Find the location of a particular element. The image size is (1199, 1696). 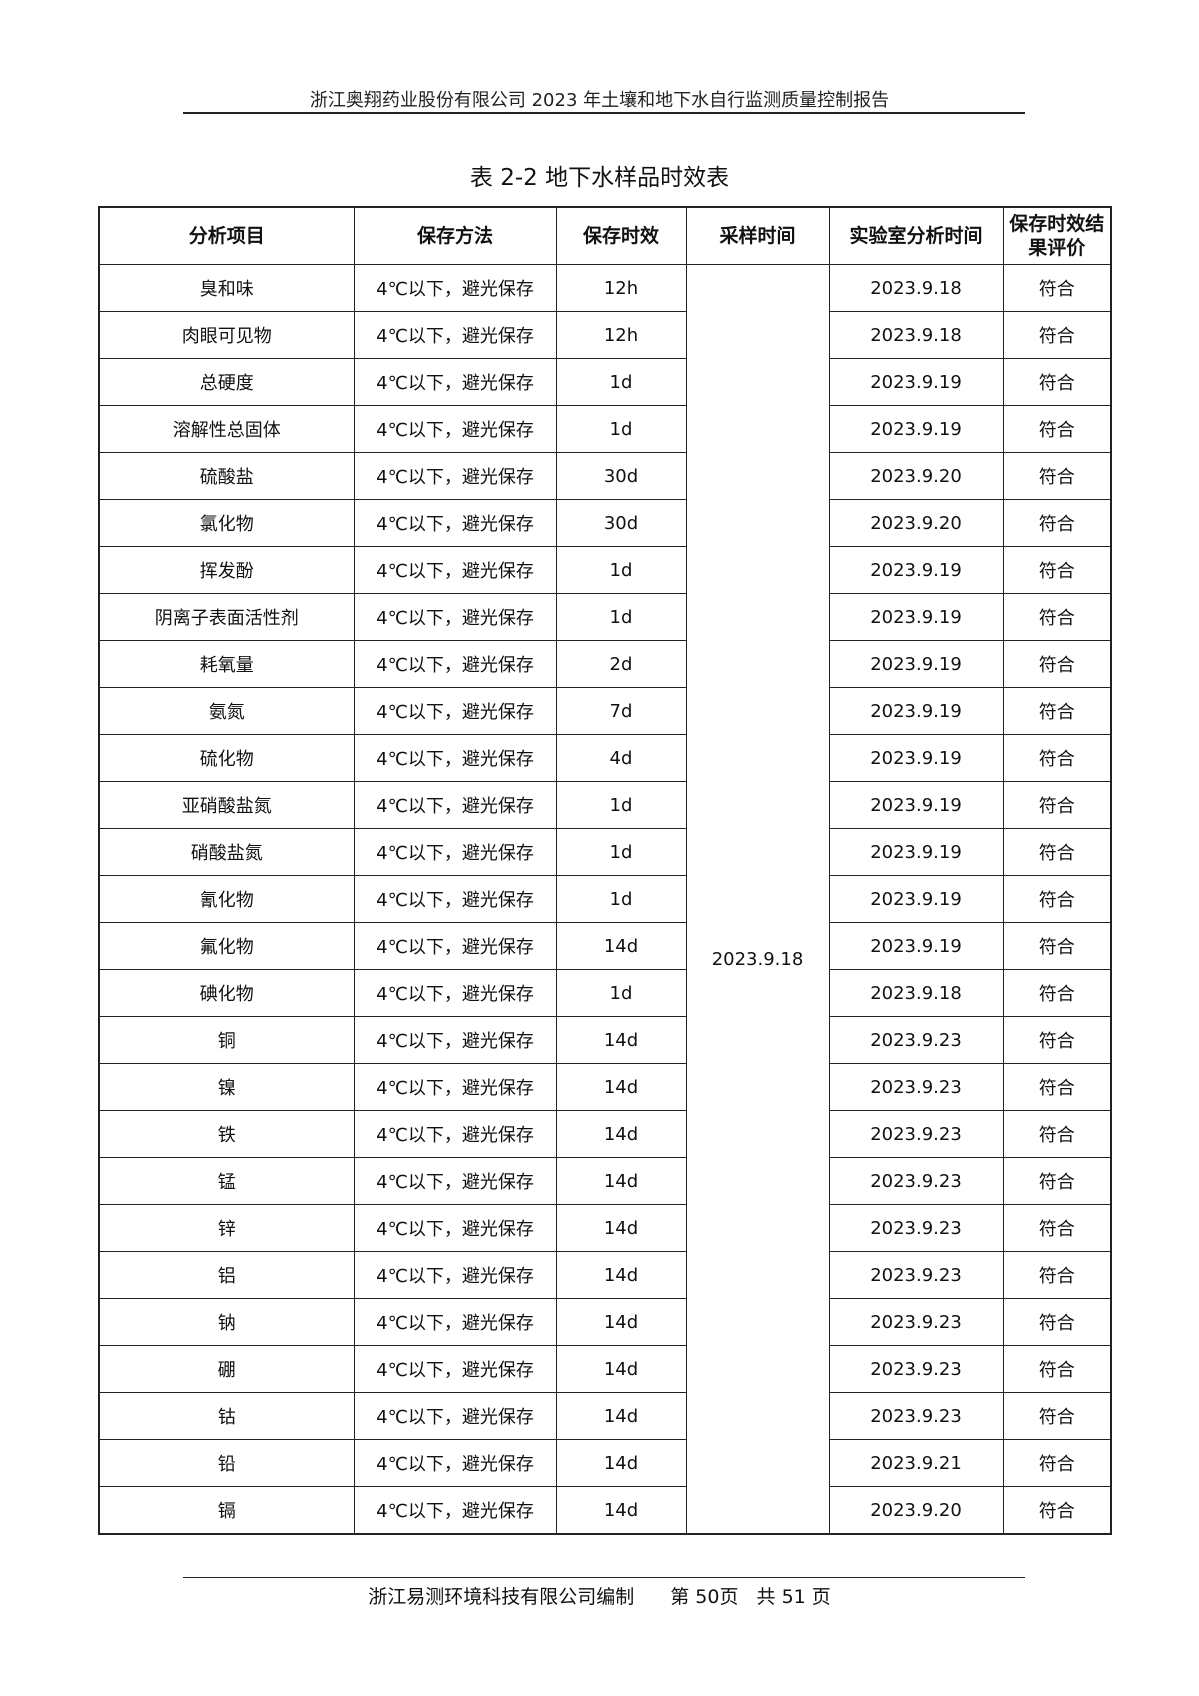

table-row: 铅 4℃以下，避光保存 14d 2023.9.21 符合 is located at coordinates (605, 1463).